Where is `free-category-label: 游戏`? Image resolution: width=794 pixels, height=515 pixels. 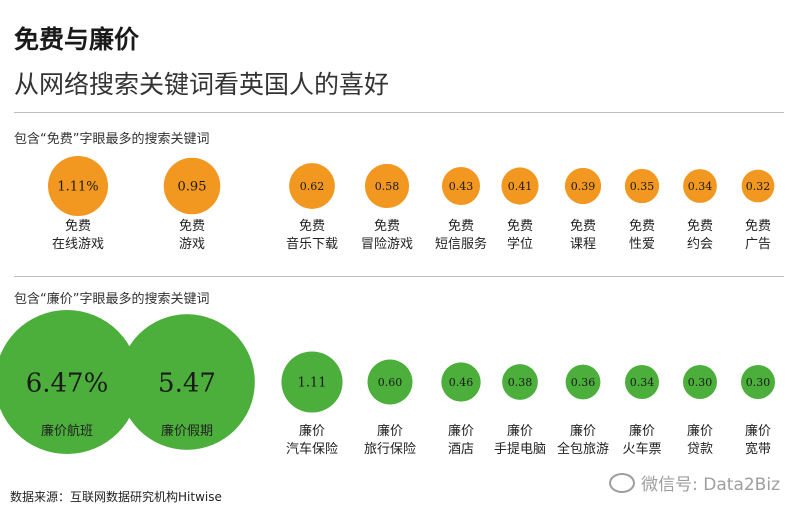 free-category-label: 游戏 is located at coordinates (192, 244).